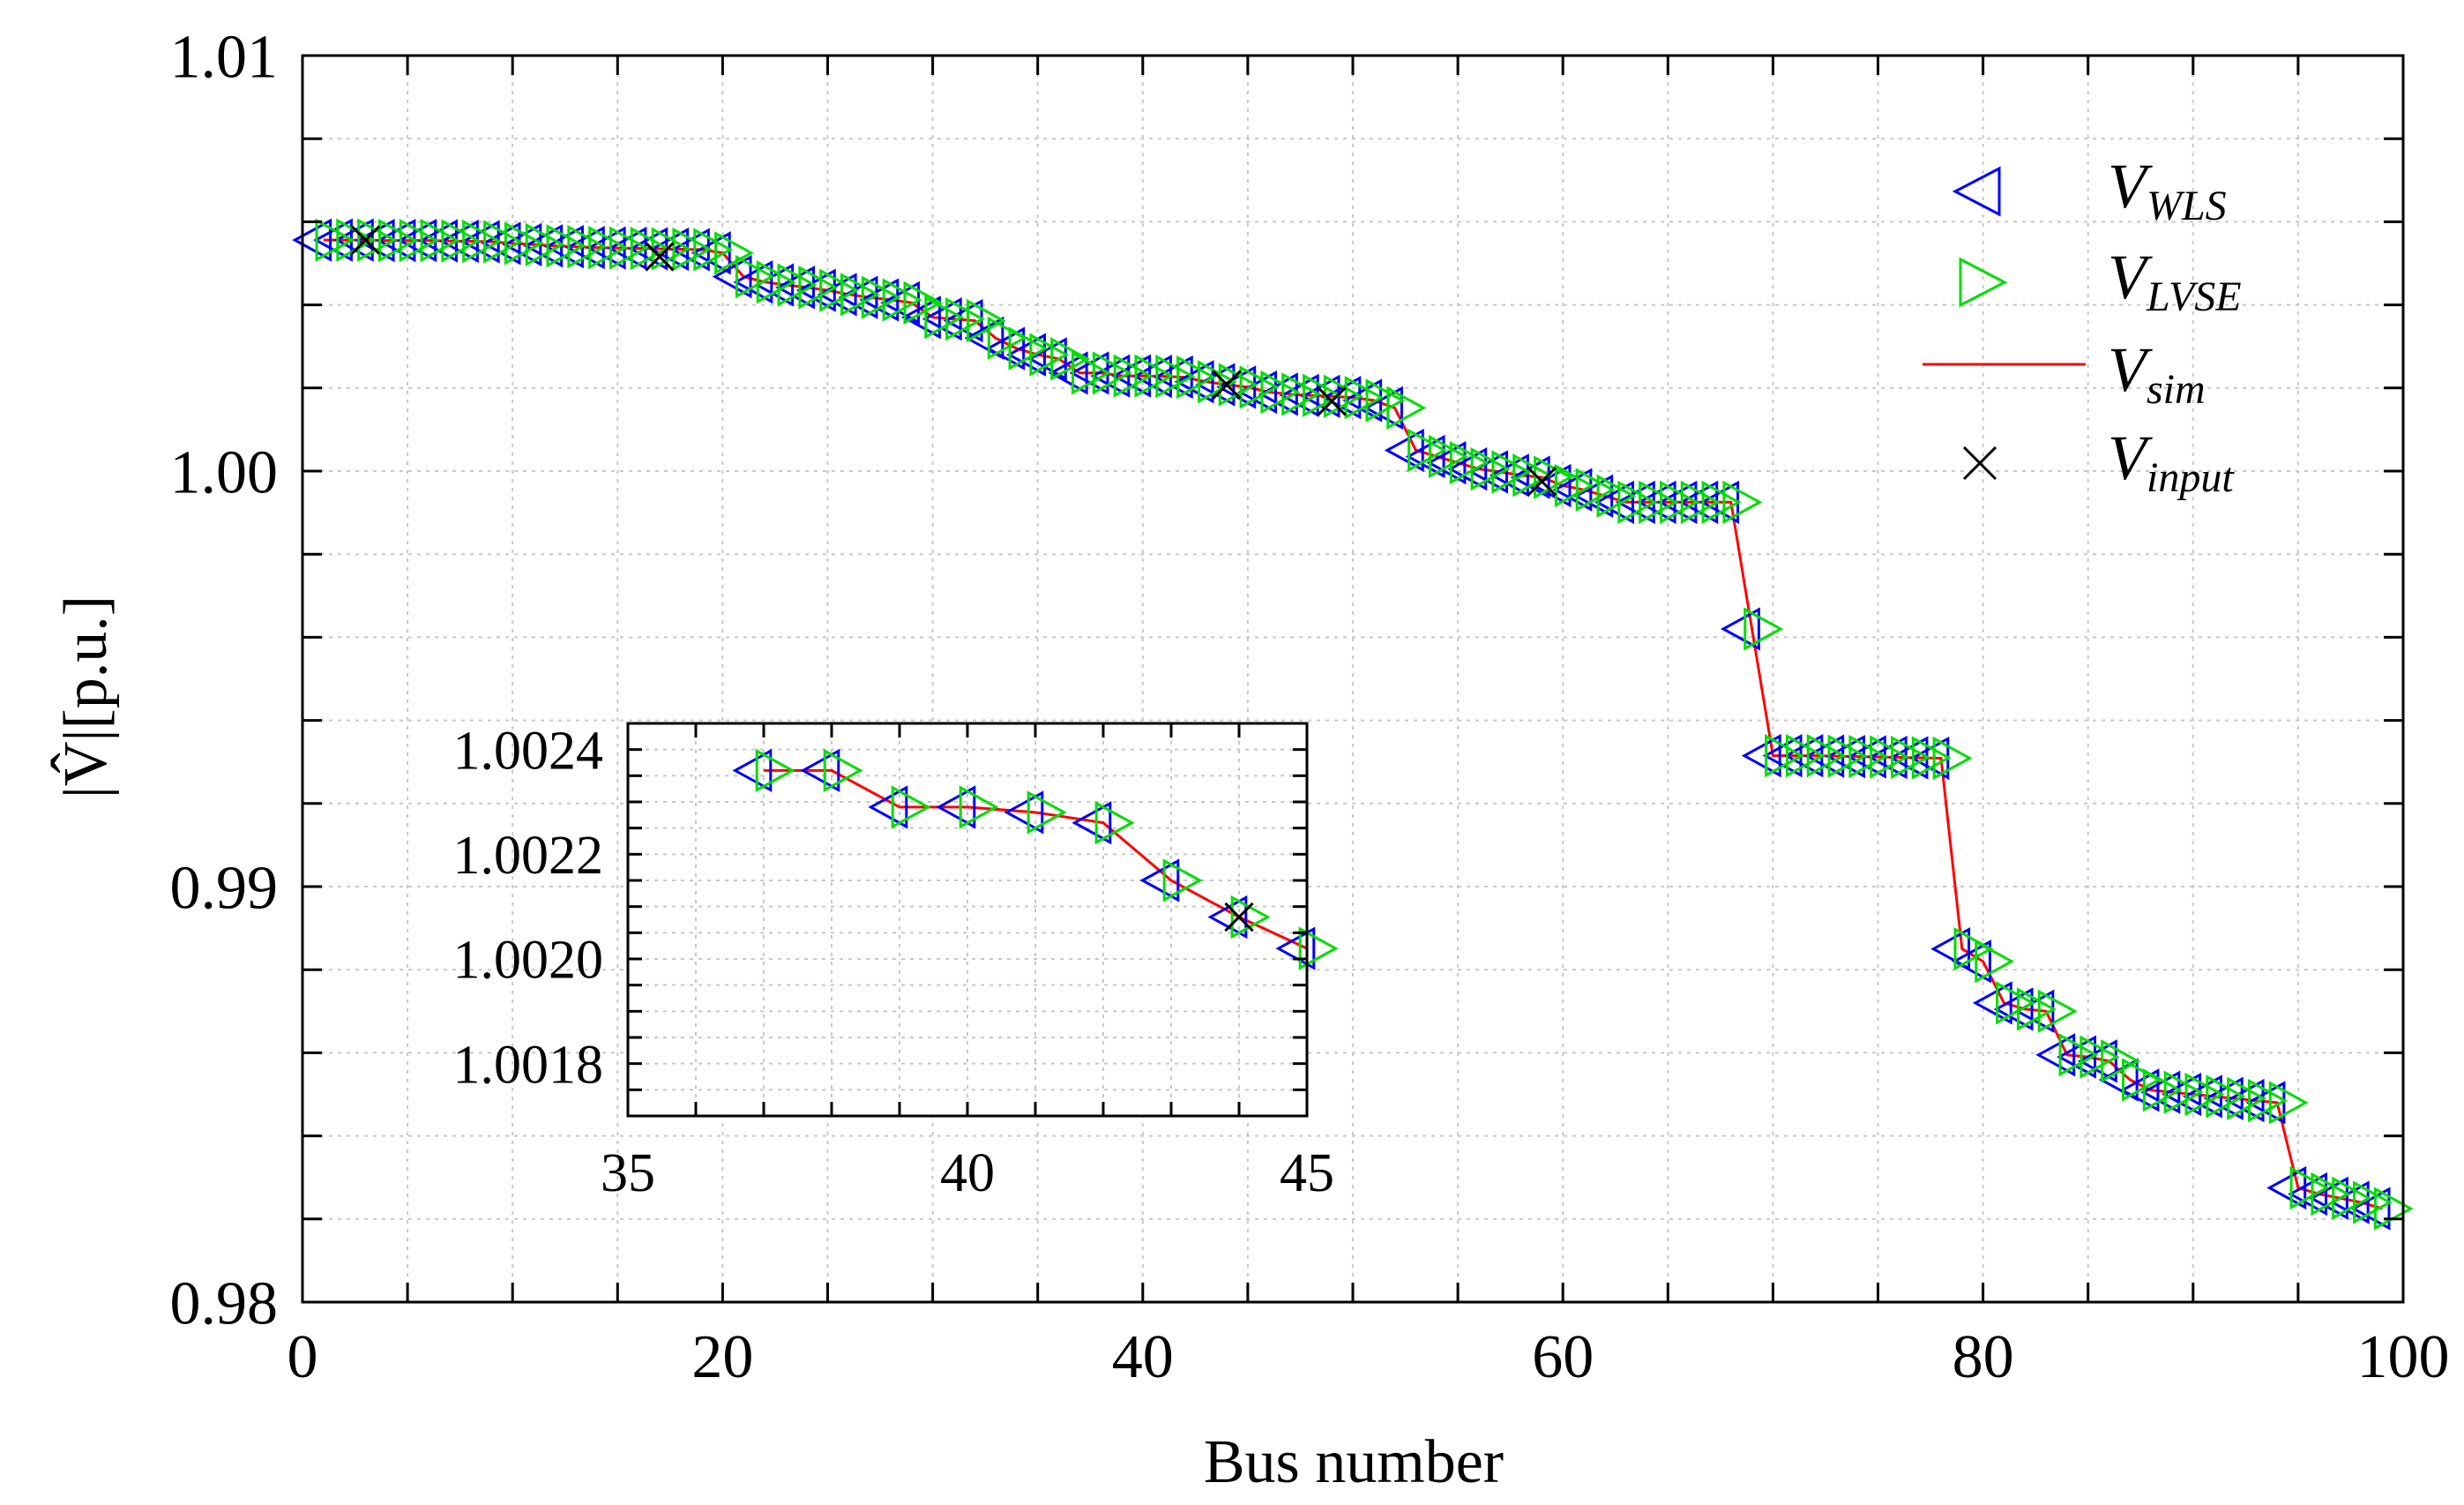 Image resolution: width=2464 pixels, height=1505 pixels. What do you see at coordinates (1239, 917) in the screenshot?
I see `inset-input-markers` at bounding box center [1239, 917].